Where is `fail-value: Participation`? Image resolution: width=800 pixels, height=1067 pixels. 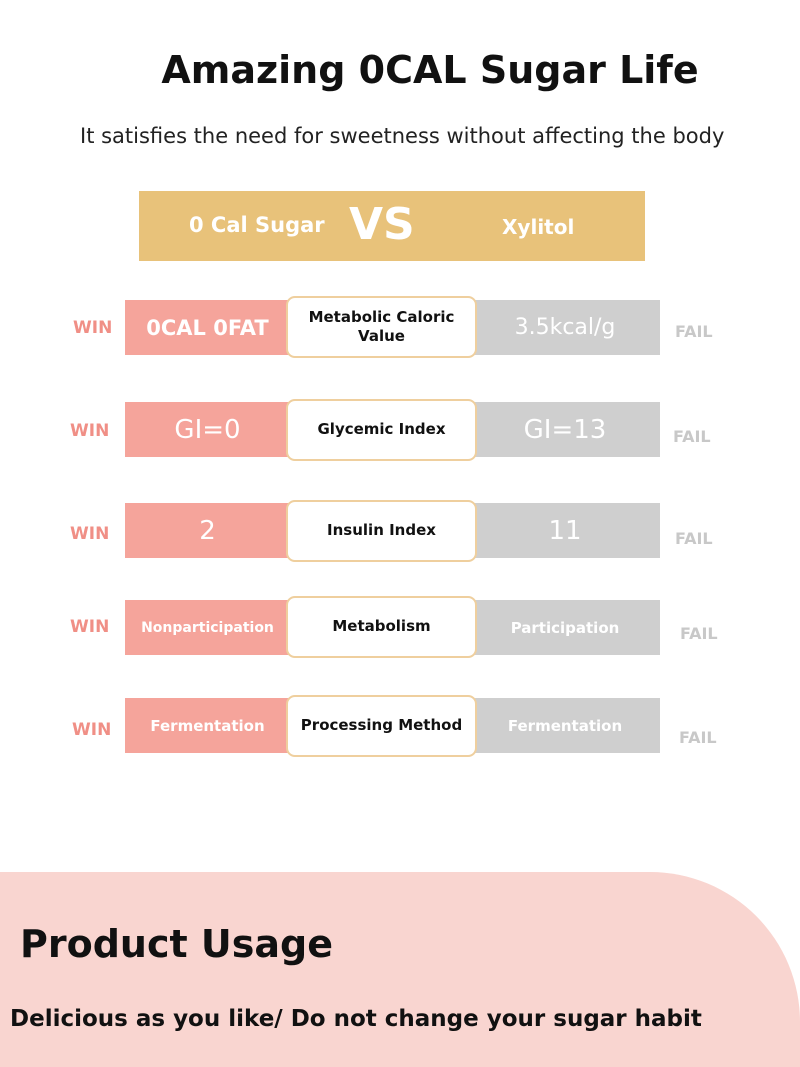
fail-value: Participation is located at coordinates (565, 627).